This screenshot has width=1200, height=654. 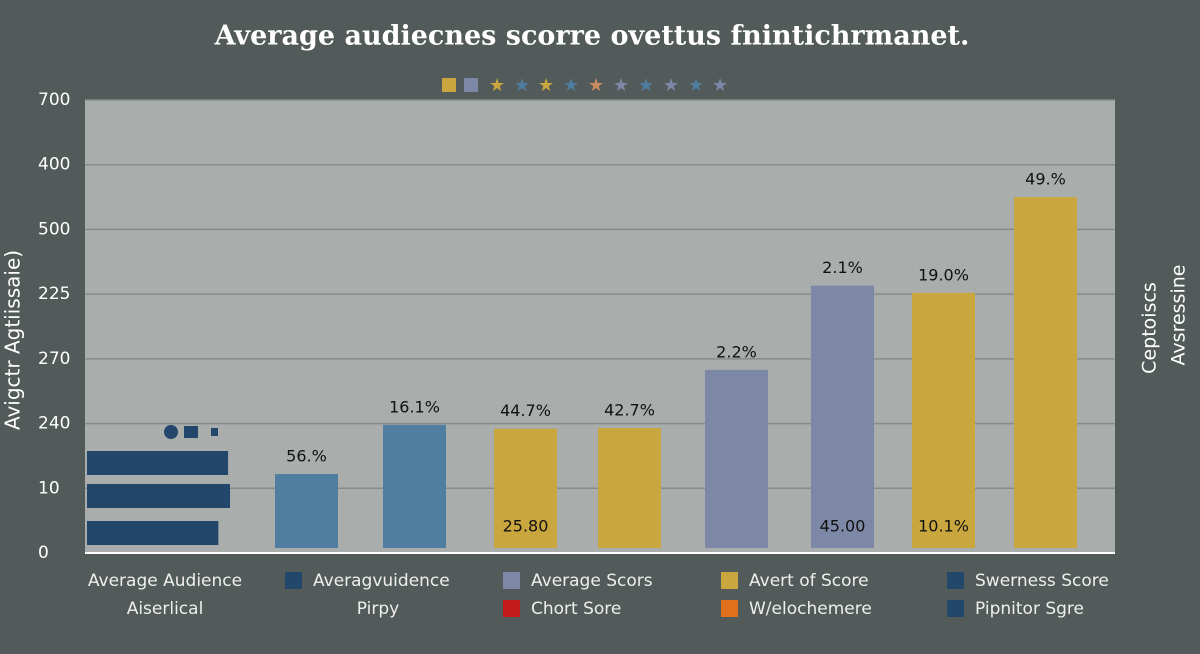 I want to click on bar-label: 42.7%, so click(x=629, y=410).